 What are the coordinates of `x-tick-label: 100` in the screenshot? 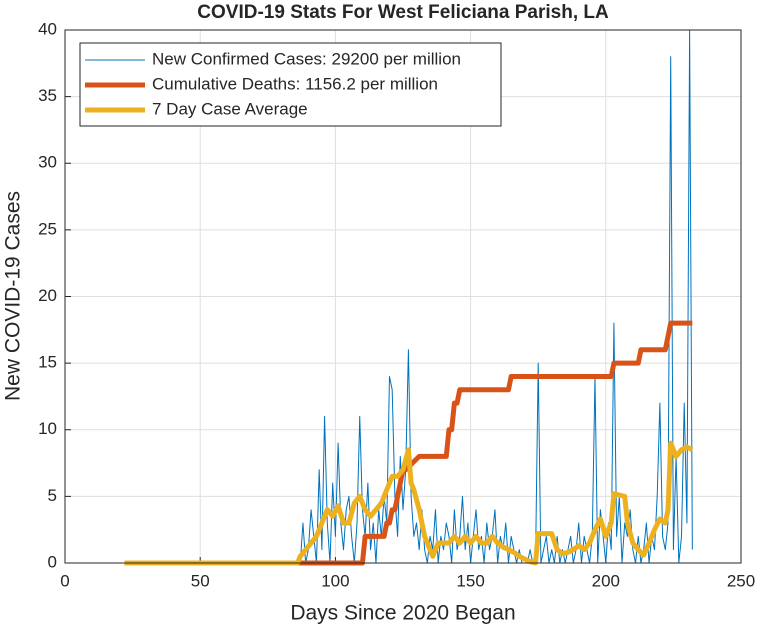 It's located at (335, 580).